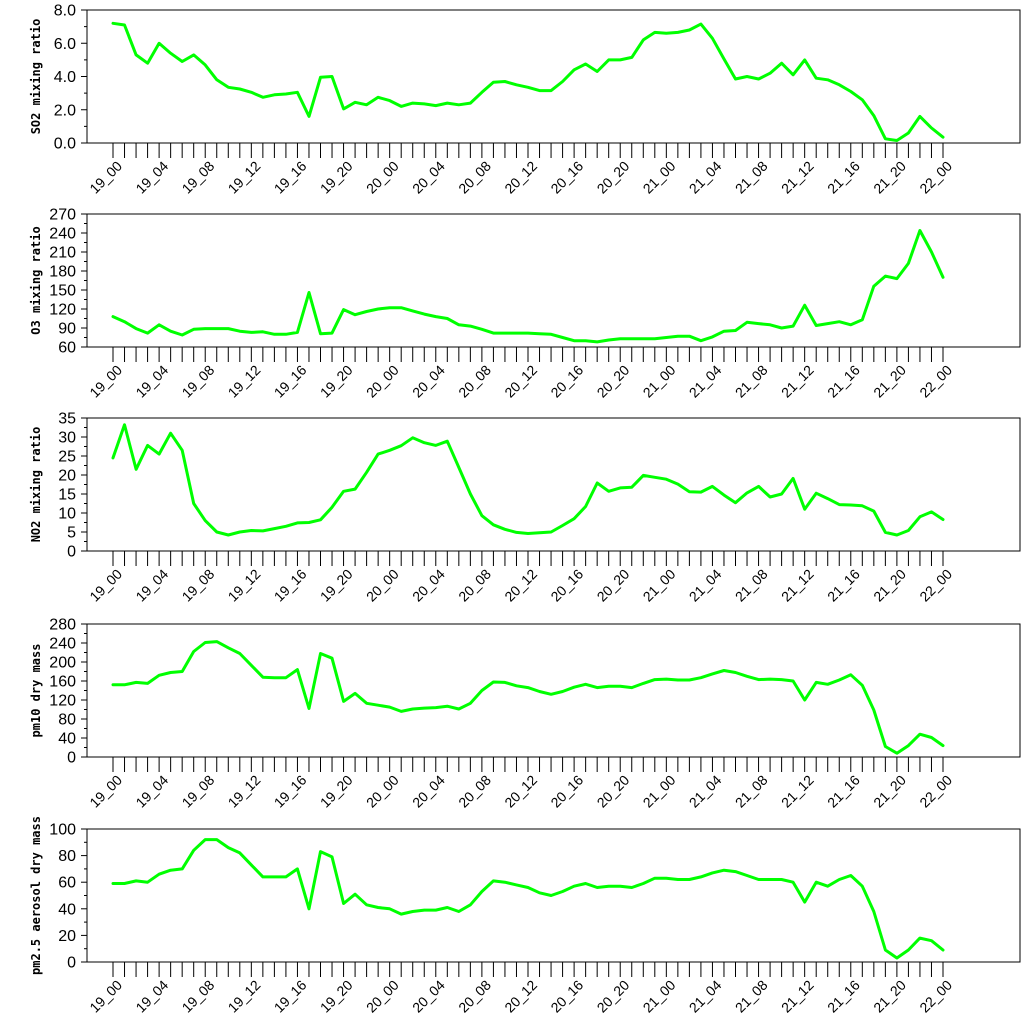 This screenshot has height=1024, width=1024. Describe the element at coordinates (67, 419) in the screenshot. I see `y-tick-label: 35` at that location.